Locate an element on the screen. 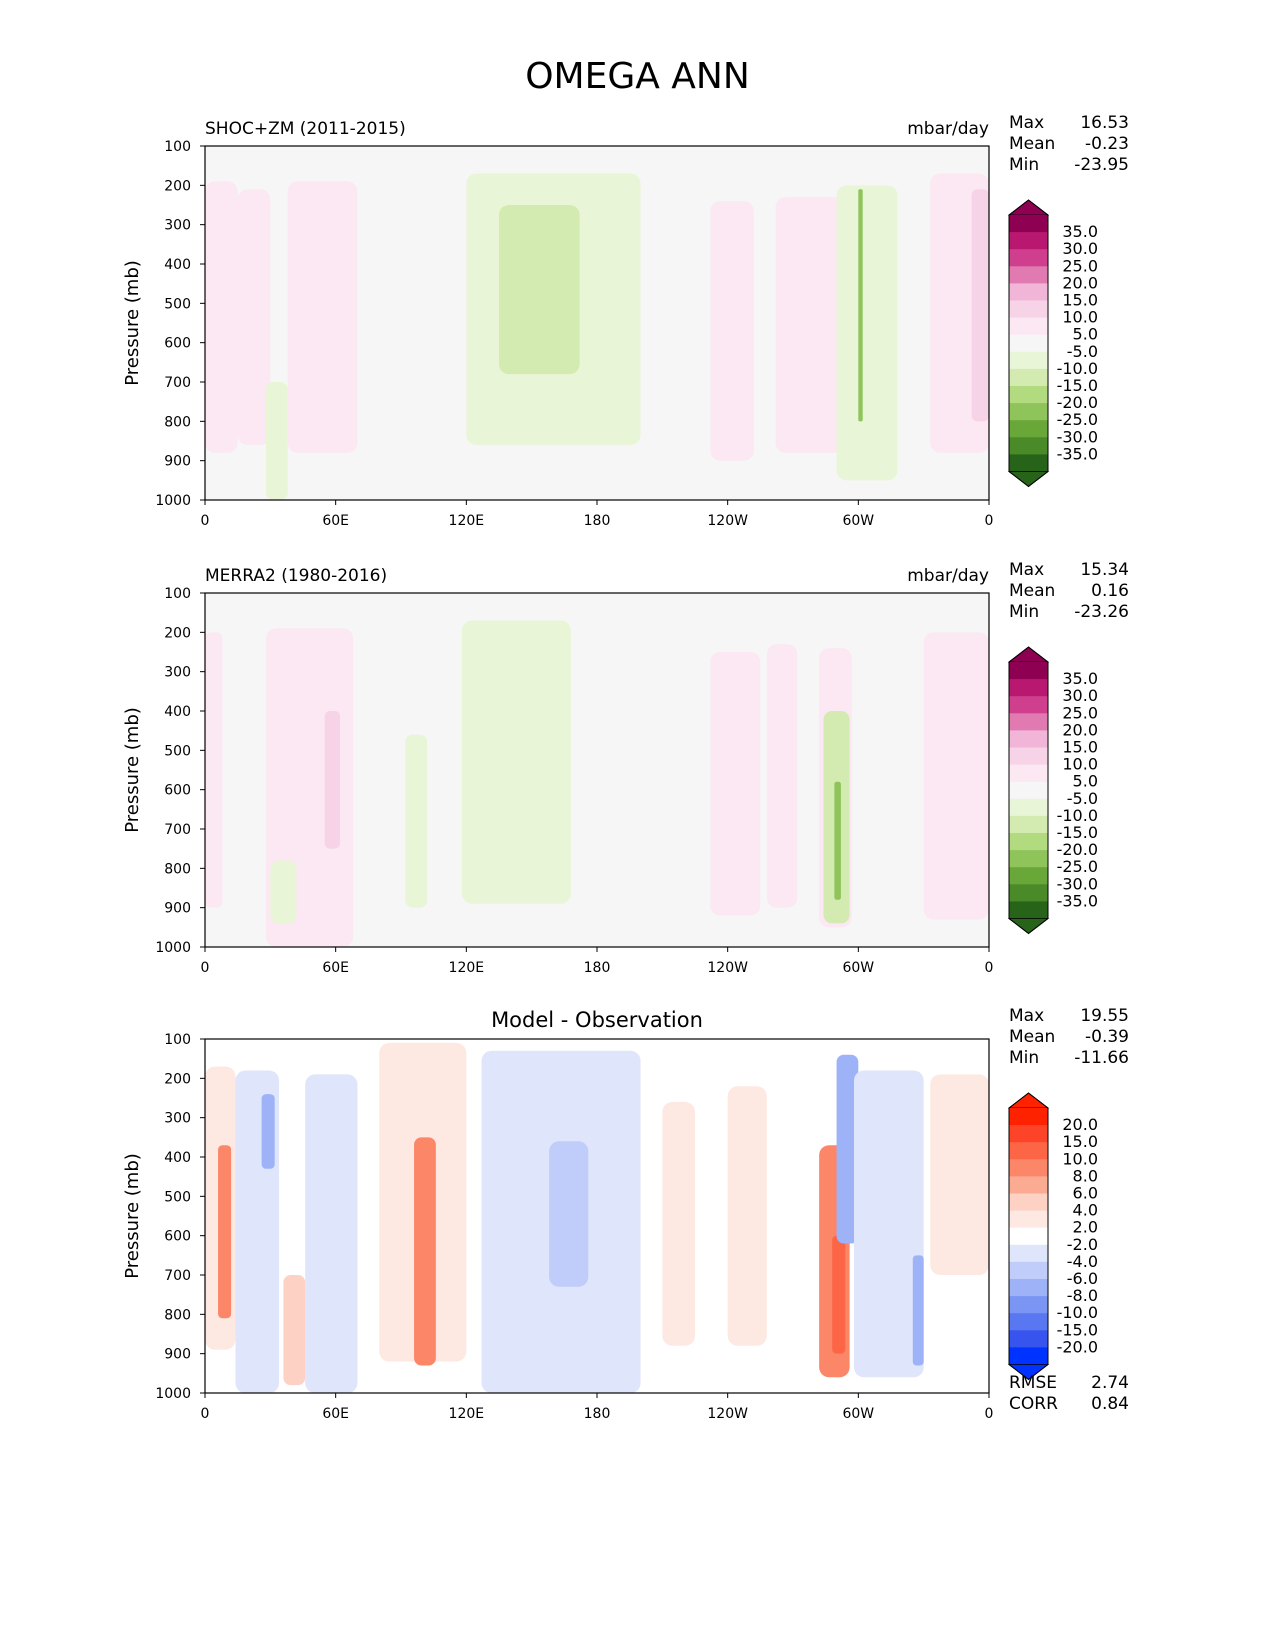 The width and height of the screenshot is (1275, 1650). colorbar-label: -6.0 is located at coordinates (1082, 1278).